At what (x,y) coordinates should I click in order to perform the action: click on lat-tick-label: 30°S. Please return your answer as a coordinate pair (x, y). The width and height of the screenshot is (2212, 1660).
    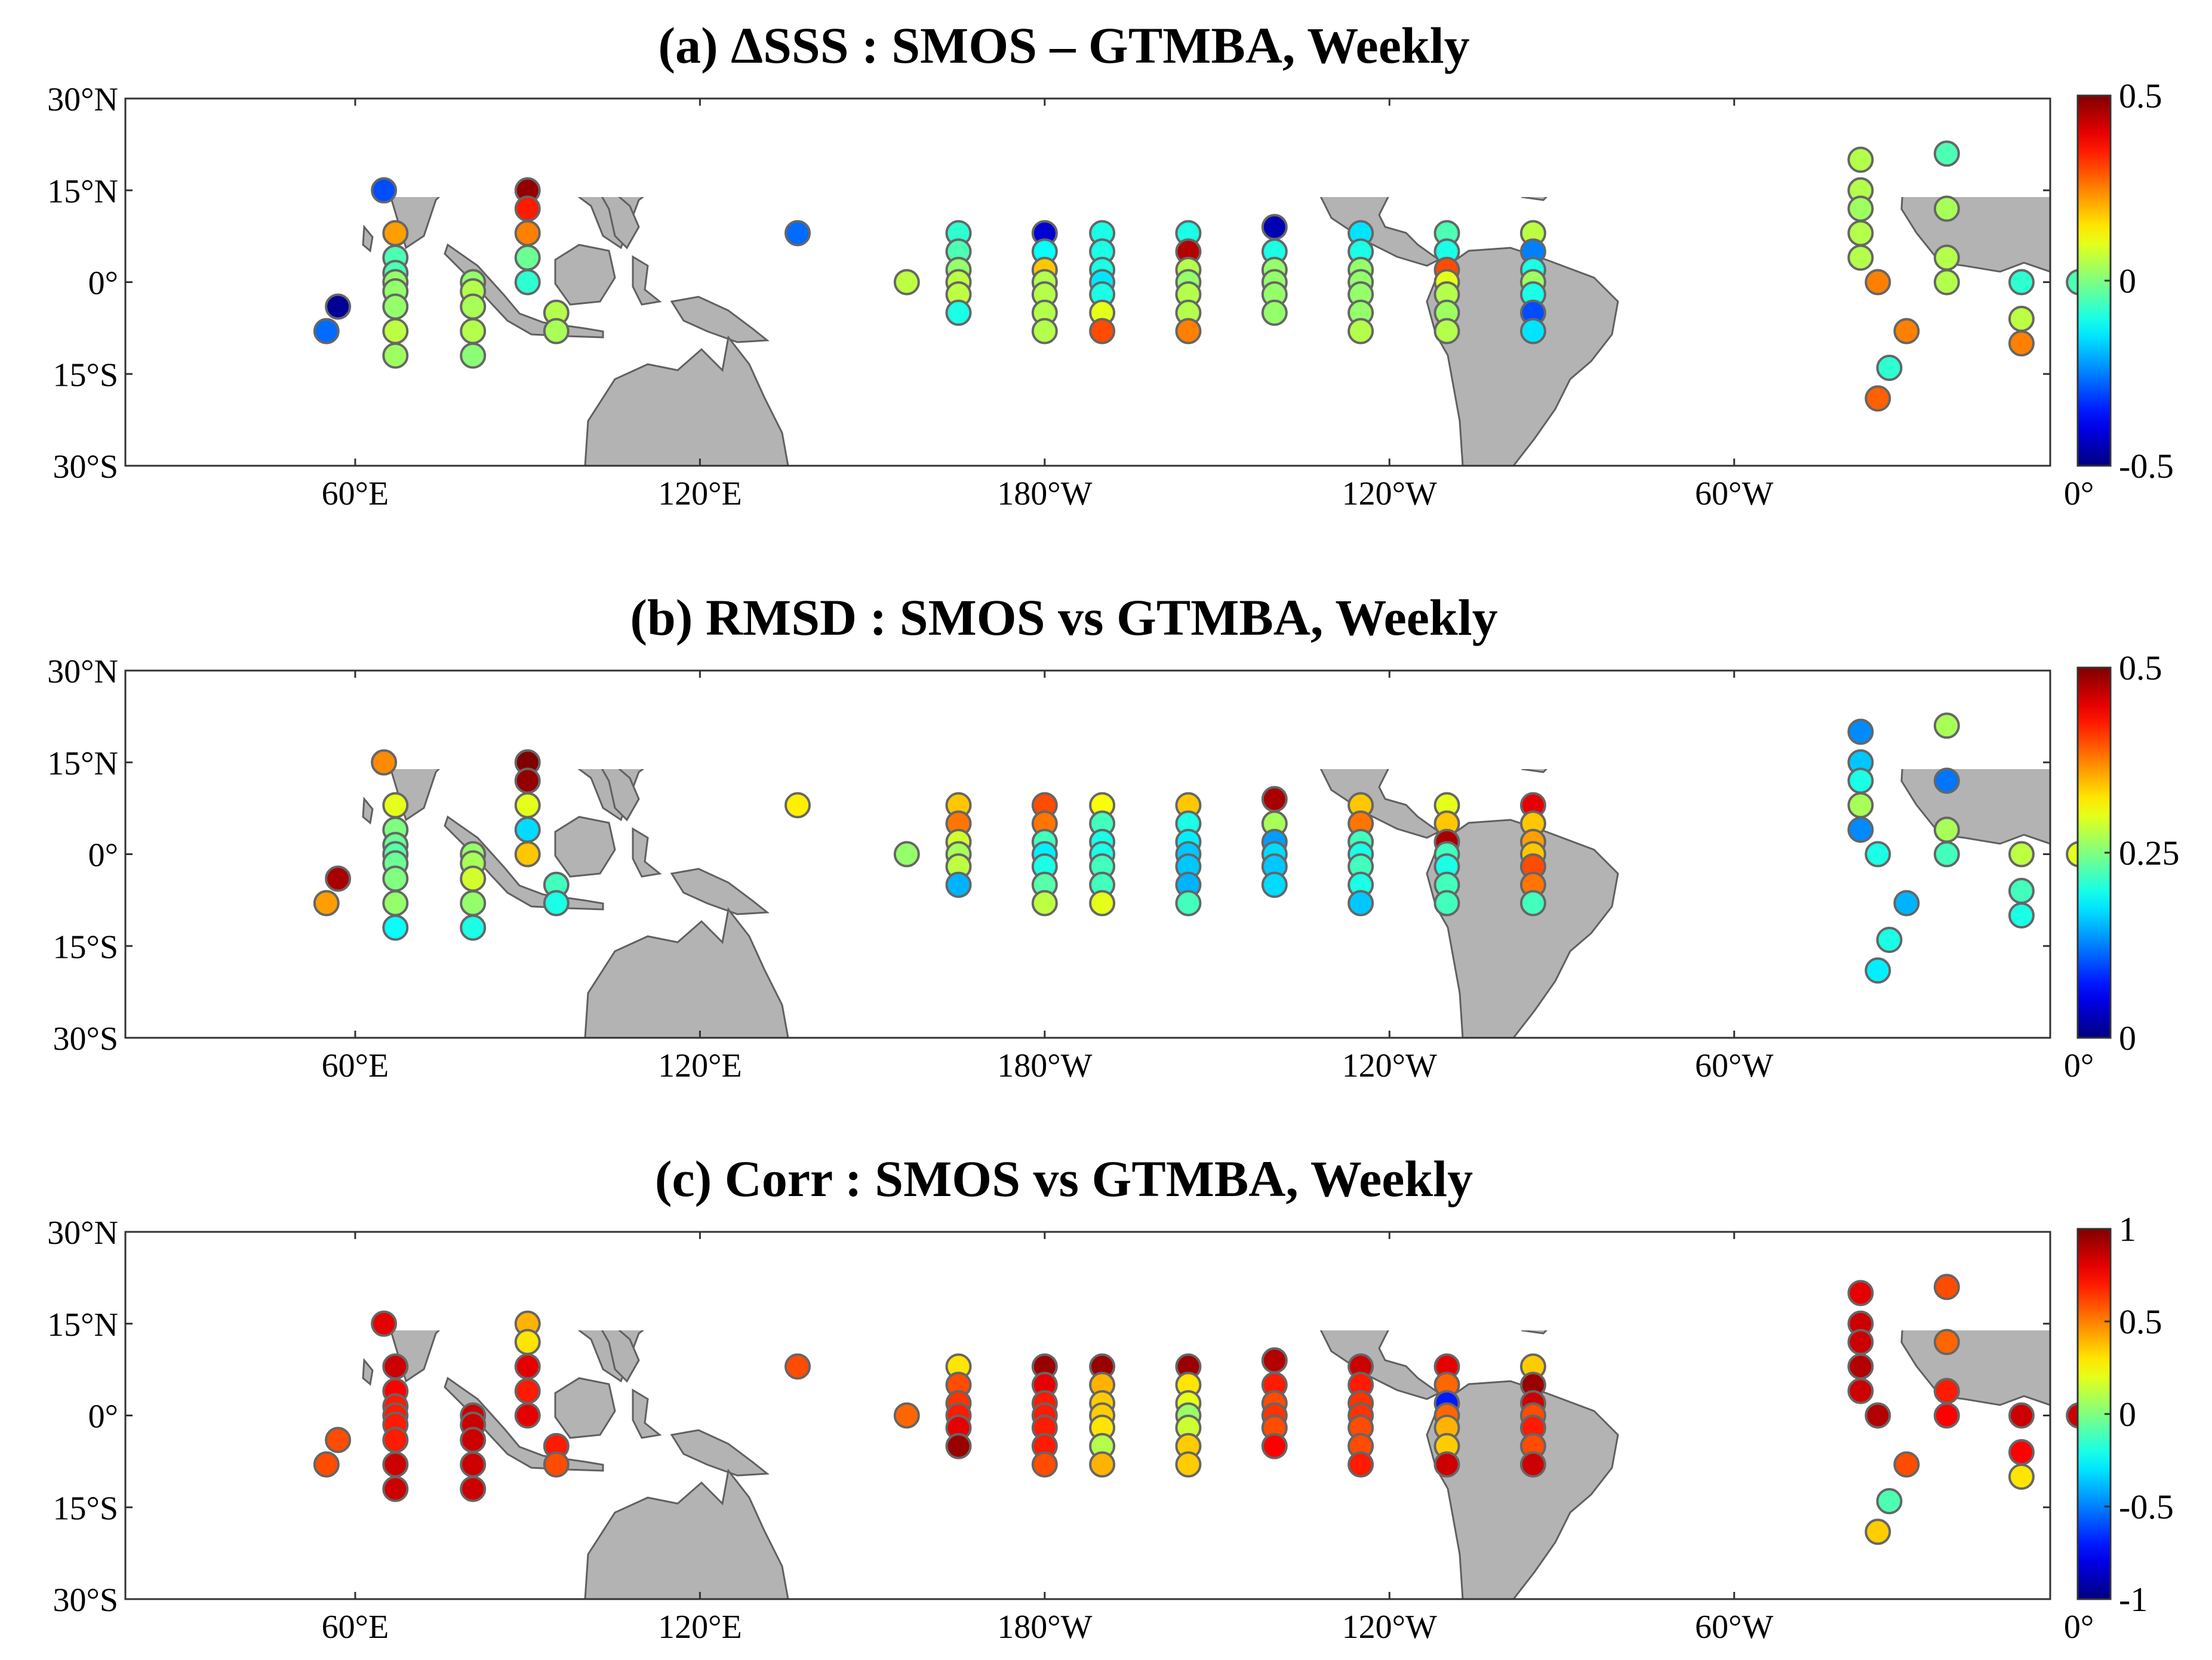
    Looking at the image, I should click on (85, 1600).